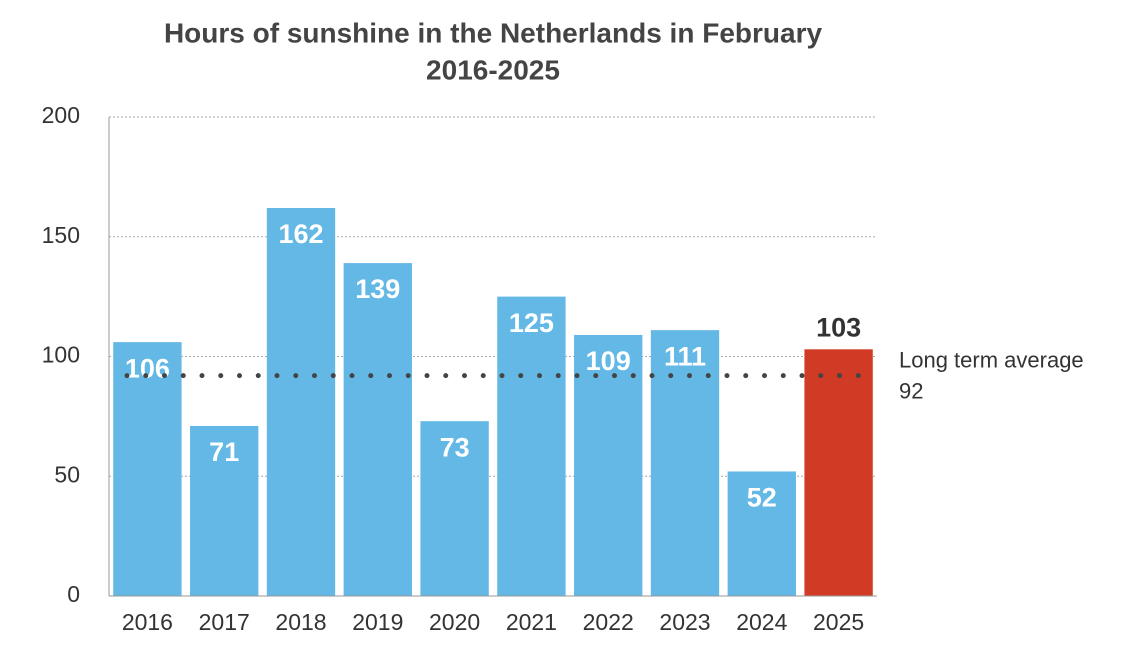 The width and height of the screenshot is (1144, 666). Describe the element at coordinates (608, 361) in the screenshot. I see `value-label: 109` at that location.